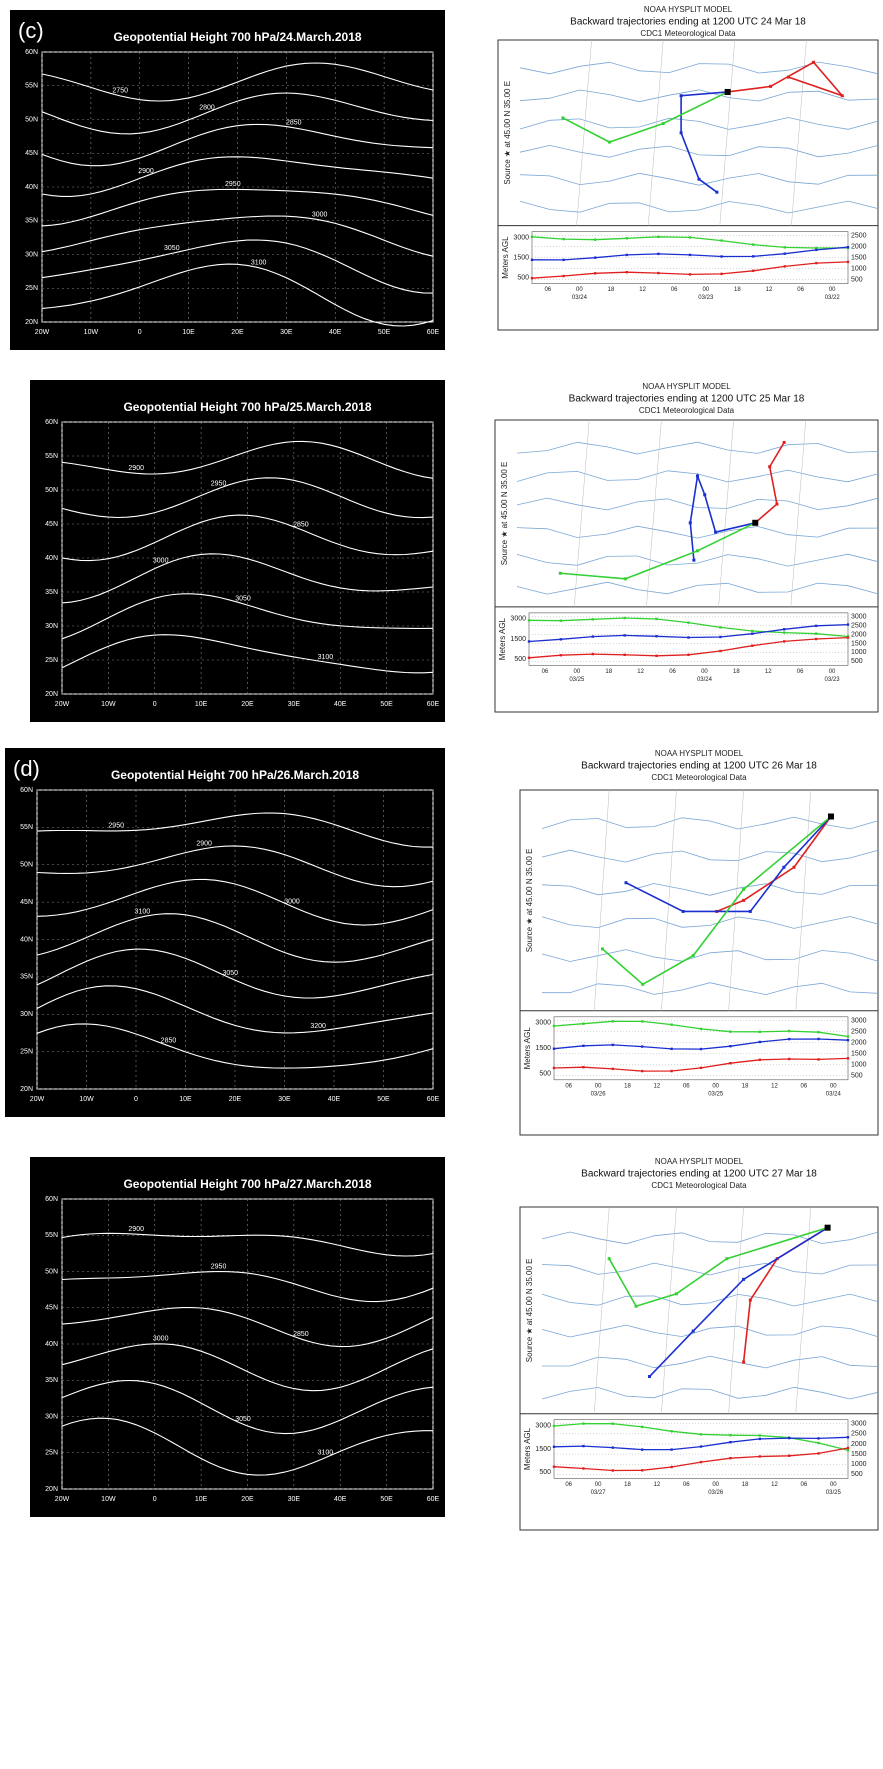 Image resolution: width=883 pixels, height=1769 pixels. Describe the element at coordinates (833, 680) in the screenshot. I see `date-label: 03/23` at that location.